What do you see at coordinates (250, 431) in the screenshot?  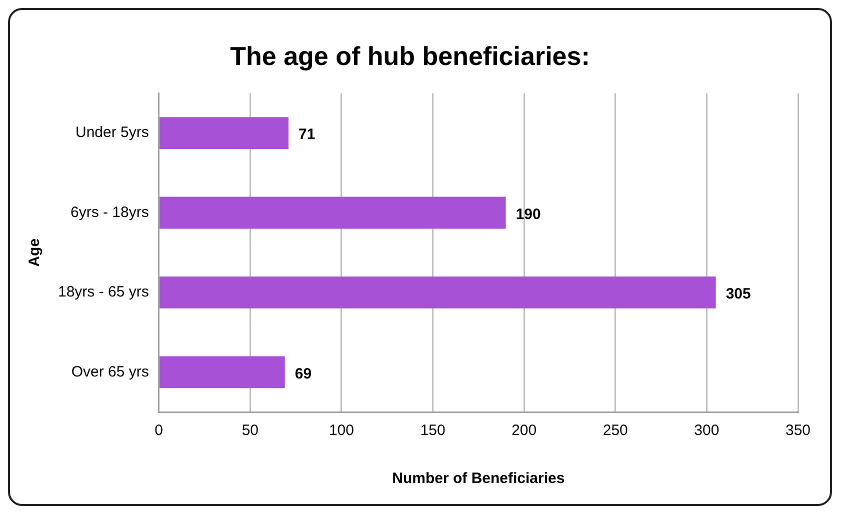 I see `x-tick-label: 50` at bounding box center [250, 431].